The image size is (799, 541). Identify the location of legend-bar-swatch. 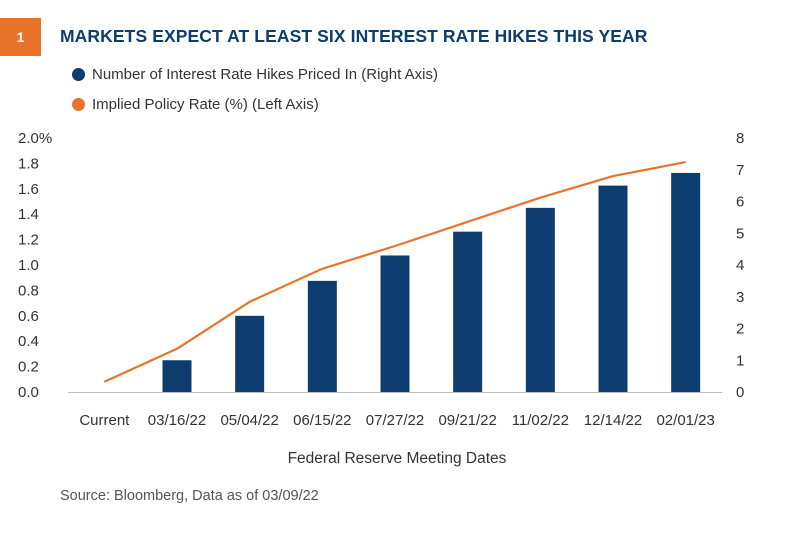
(78, 74).